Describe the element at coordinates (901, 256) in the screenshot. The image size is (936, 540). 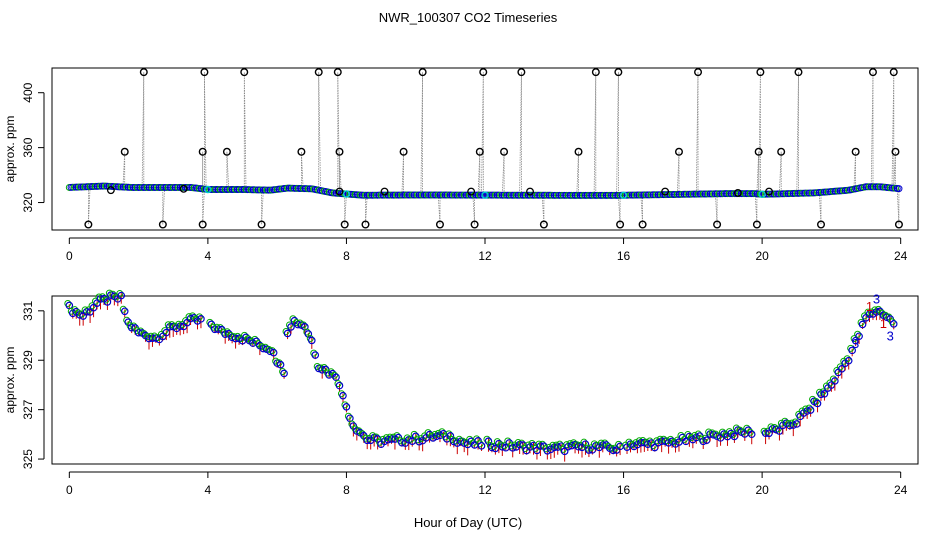
I see `x-tick-label: 24` at that location.